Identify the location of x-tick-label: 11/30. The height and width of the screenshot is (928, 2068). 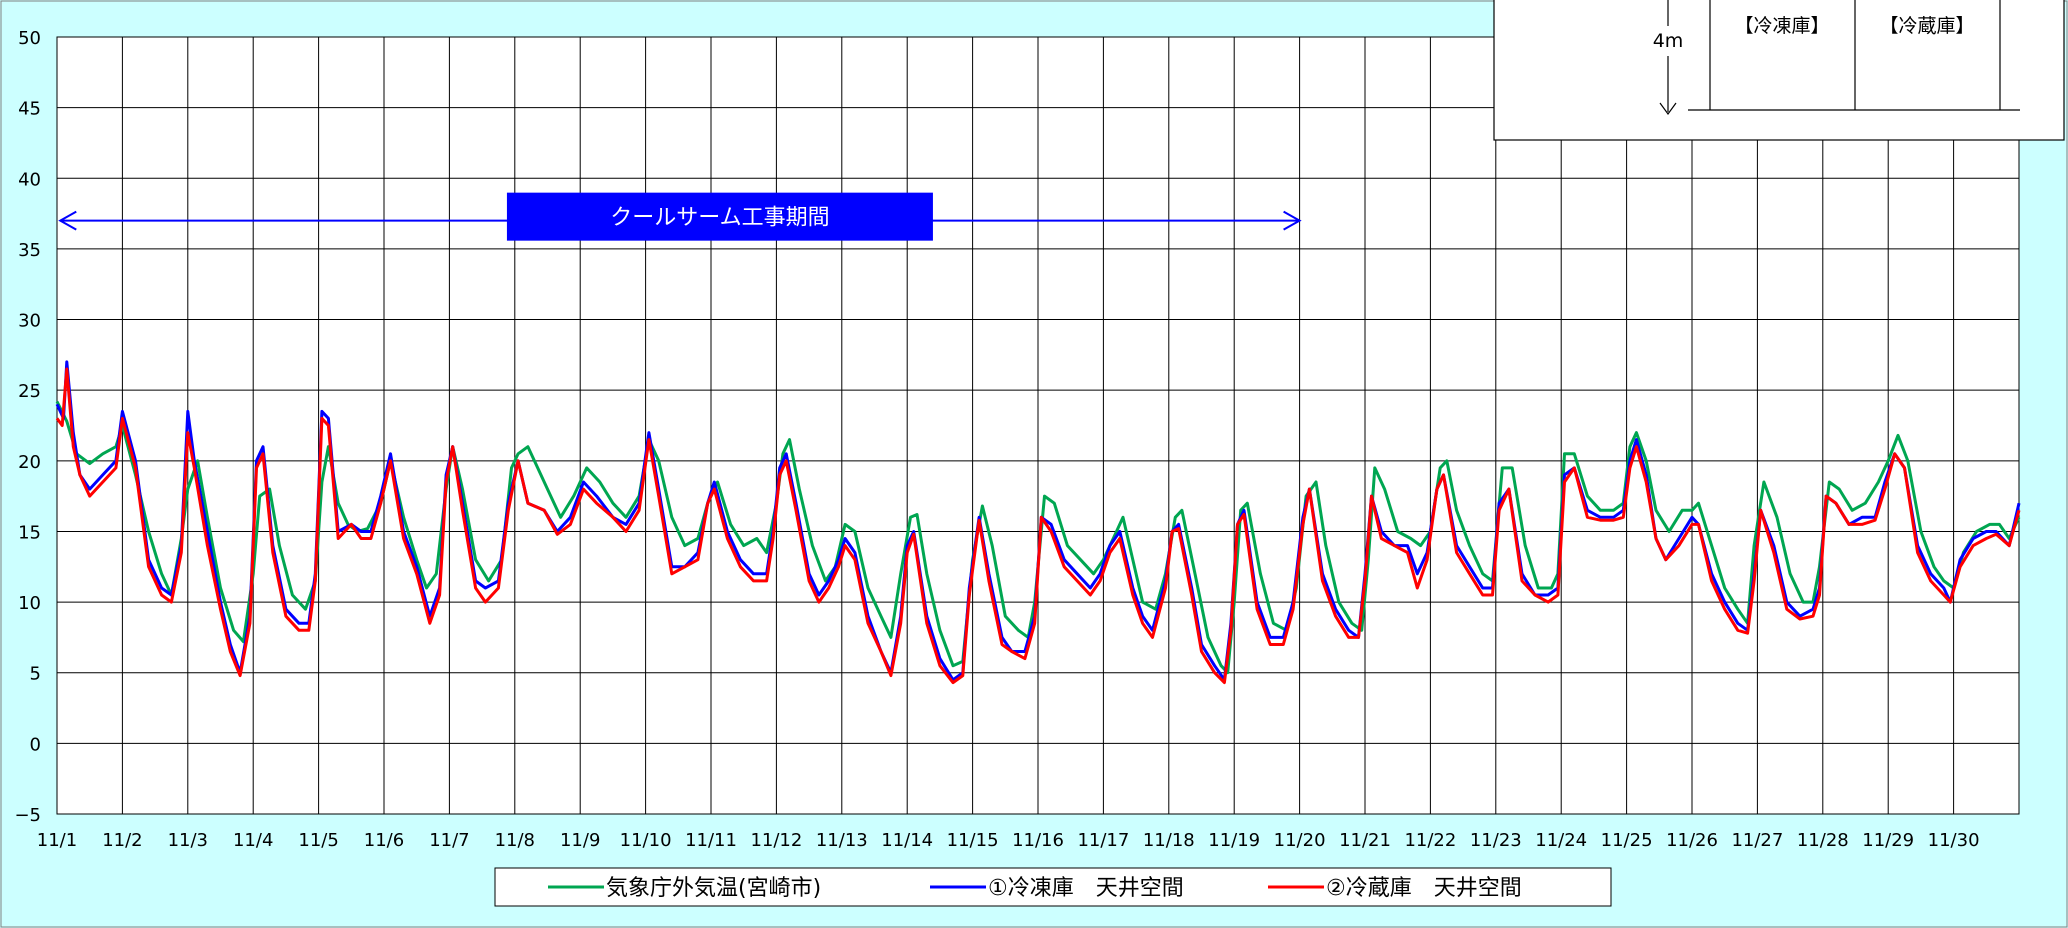
(1954, 840).